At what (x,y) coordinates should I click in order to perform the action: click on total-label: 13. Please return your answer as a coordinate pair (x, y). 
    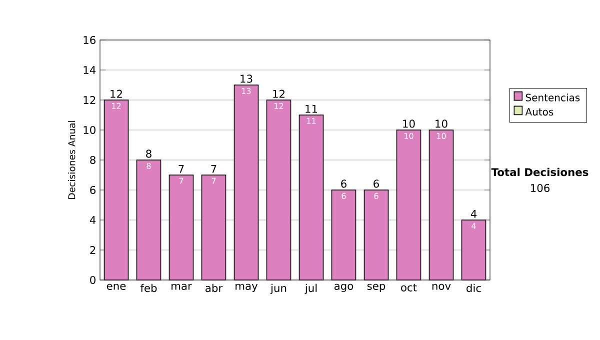
    Looking at the image, I should click on (246, 78).